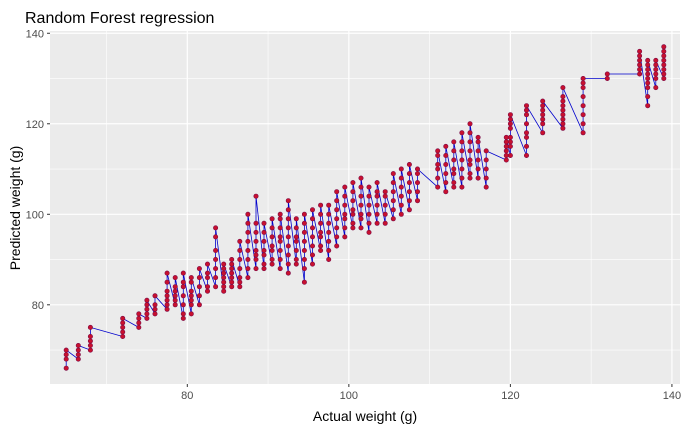 This screenshot has width=700, height=432. I want to click on y-axis-title: Predicted weight (g), so click(15, 208).